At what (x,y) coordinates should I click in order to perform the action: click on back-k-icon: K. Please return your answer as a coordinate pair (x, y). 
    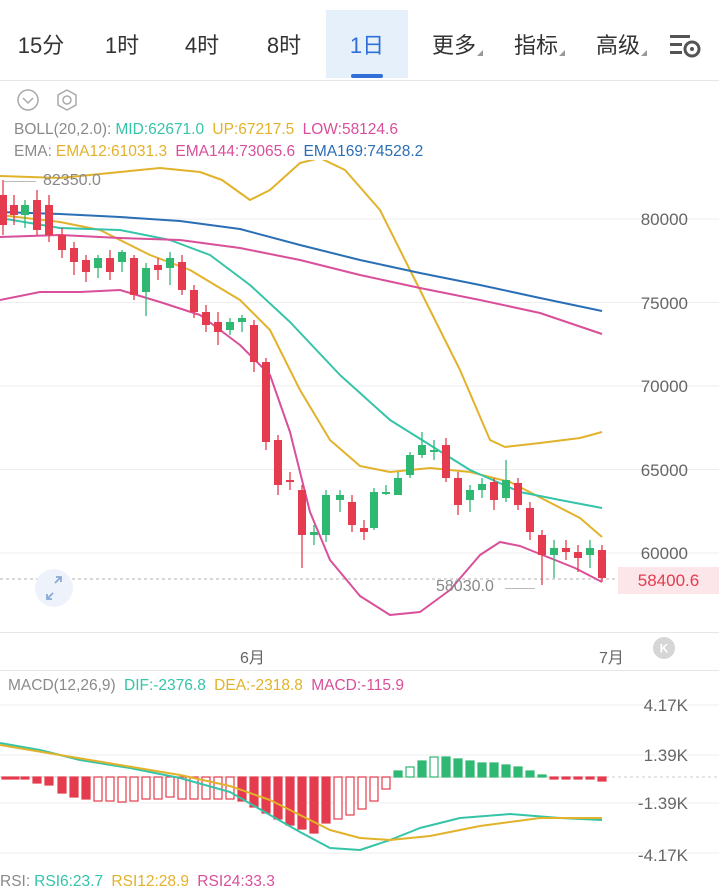
    Looking at the image, I should click on (664, 648).